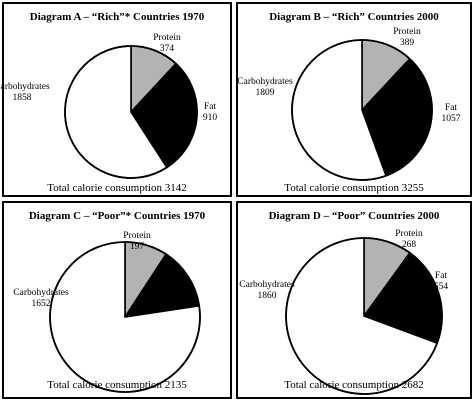  Describe the element at coordinates (117, 216) in the screenshot. I see `chart-title: Diagram C – “Poor”* Countries 1970` at that location.